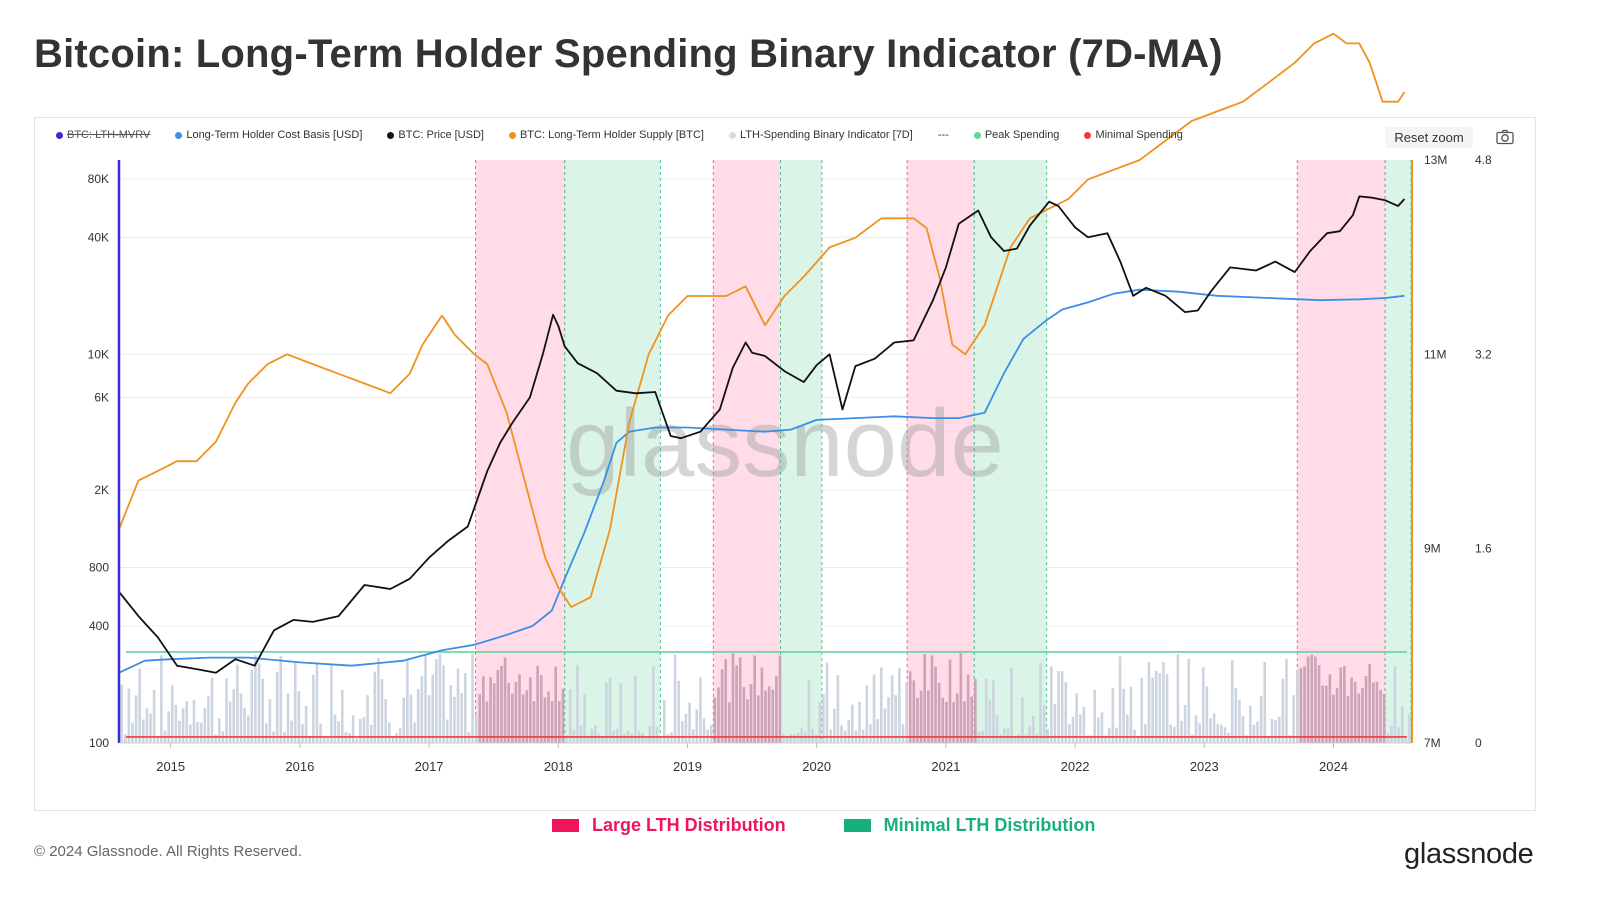 This screenshot has height=921, width=1600. What do you see at coordinates (103, 135) in the screenshot?
I see `legend-item-lth-mvrv: BTC: LTH-MVRV` at bounding box center [103, 135].